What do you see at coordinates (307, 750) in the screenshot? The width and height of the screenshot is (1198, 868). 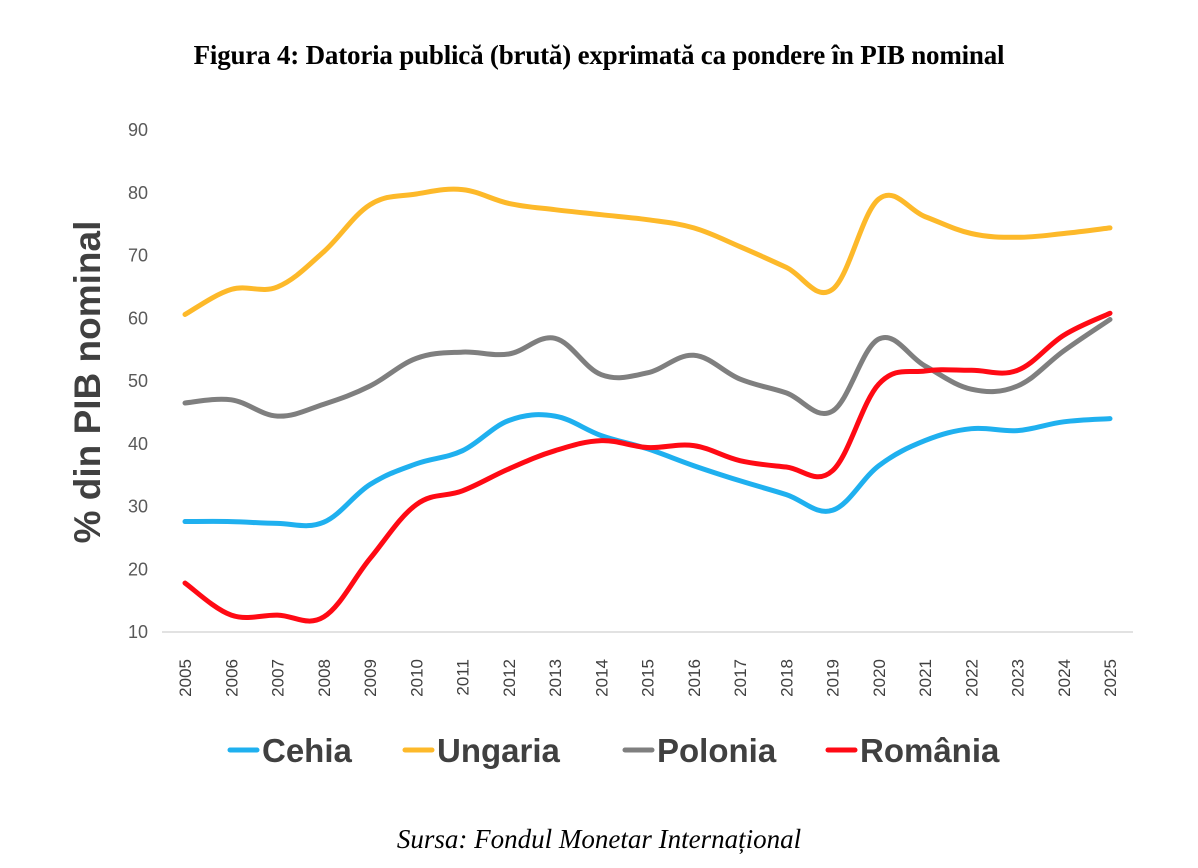 I see `legend-label: Cehia` at bounding box center [307, 750].